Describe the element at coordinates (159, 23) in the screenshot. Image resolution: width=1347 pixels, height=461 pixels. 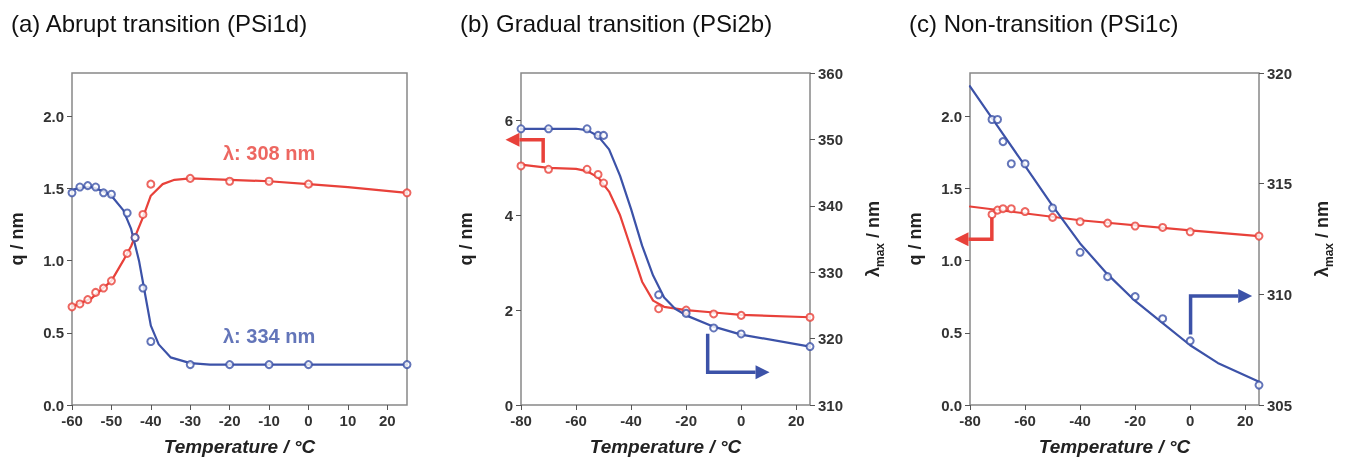
I see `chart-title: (a) Abrupt transition (PSi1d)` at that location.